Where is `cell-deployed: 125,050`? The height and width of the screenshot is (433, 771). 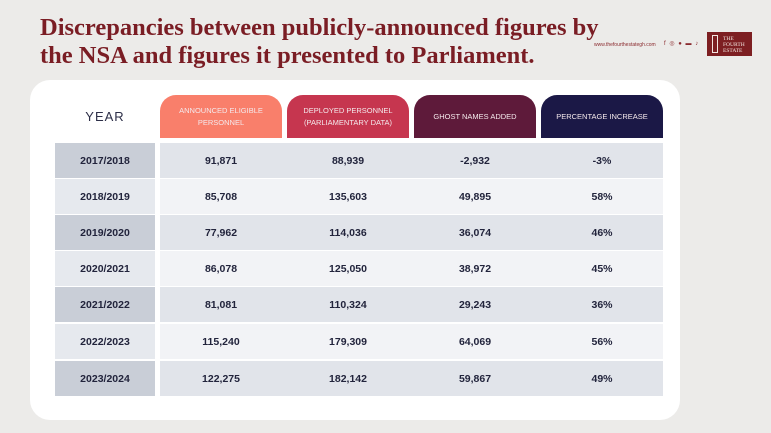
cell-deployed: 125,050 is located at coordinates (348, 268).